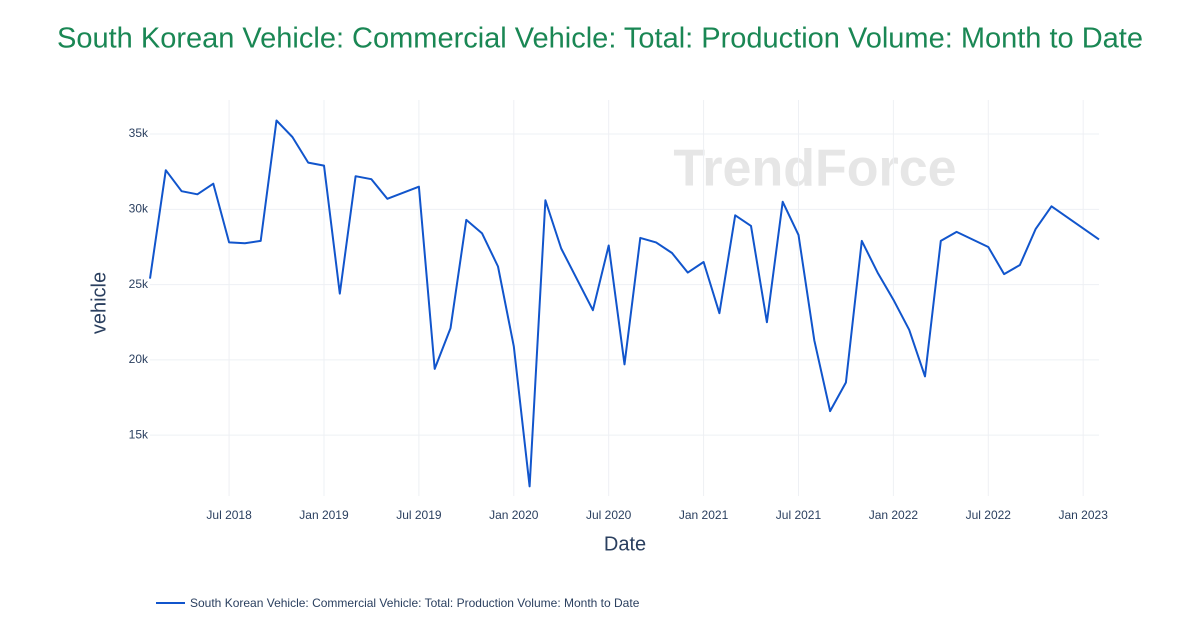 This screenshot has height=630, width=1200. What do you see at coordinates (139, 284) in the screenshot?
I see `y-tick-label: 25k` at bounding box center [139, 284].